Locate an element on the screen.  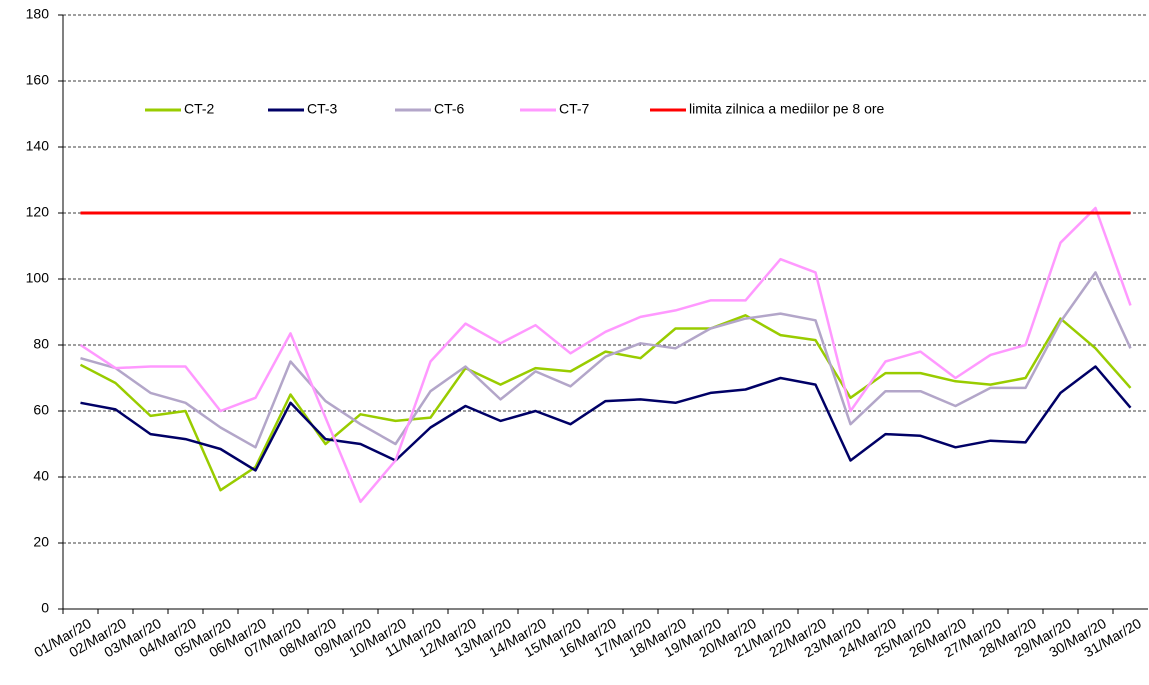
y-tick-label: 20 is located at coordinates (41, 542).